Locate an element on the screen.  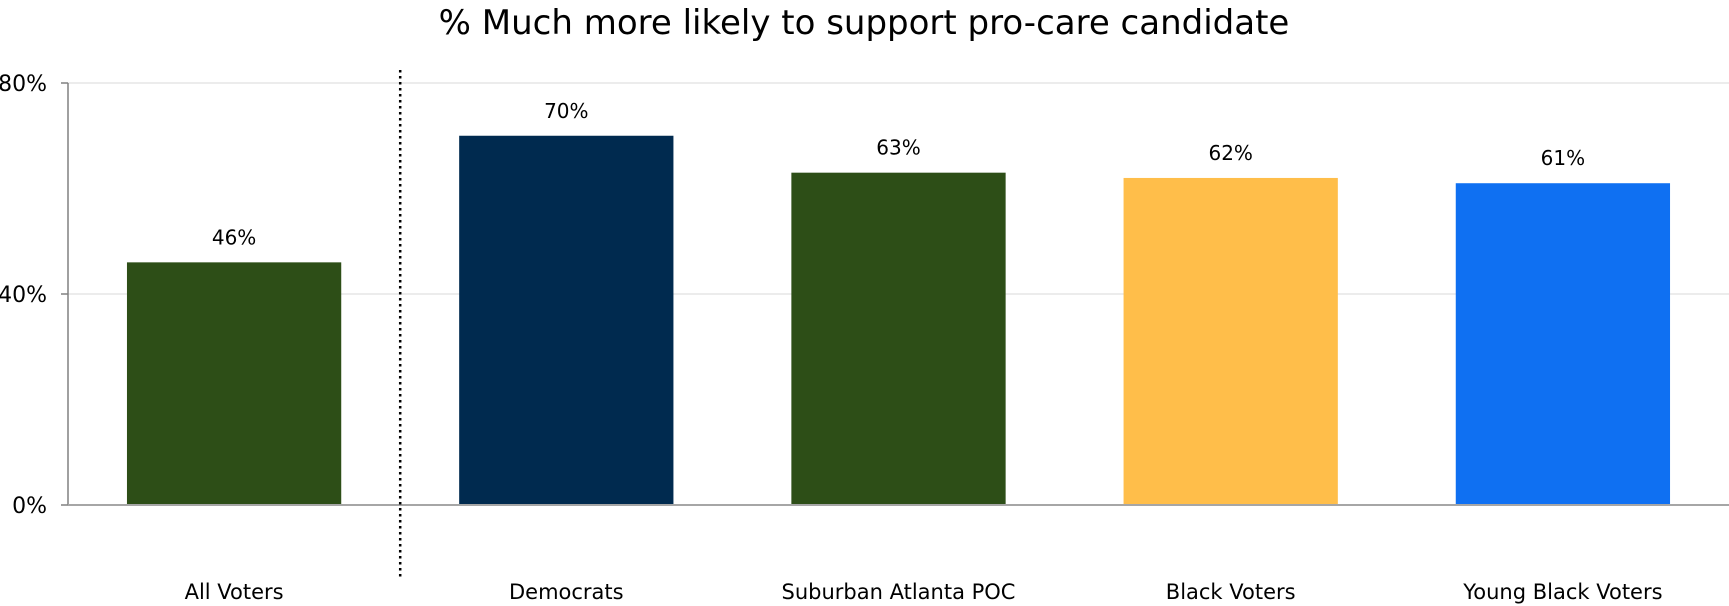
y-axis-ticks: 0% 40% 80% is located at coordinates (23, 295).